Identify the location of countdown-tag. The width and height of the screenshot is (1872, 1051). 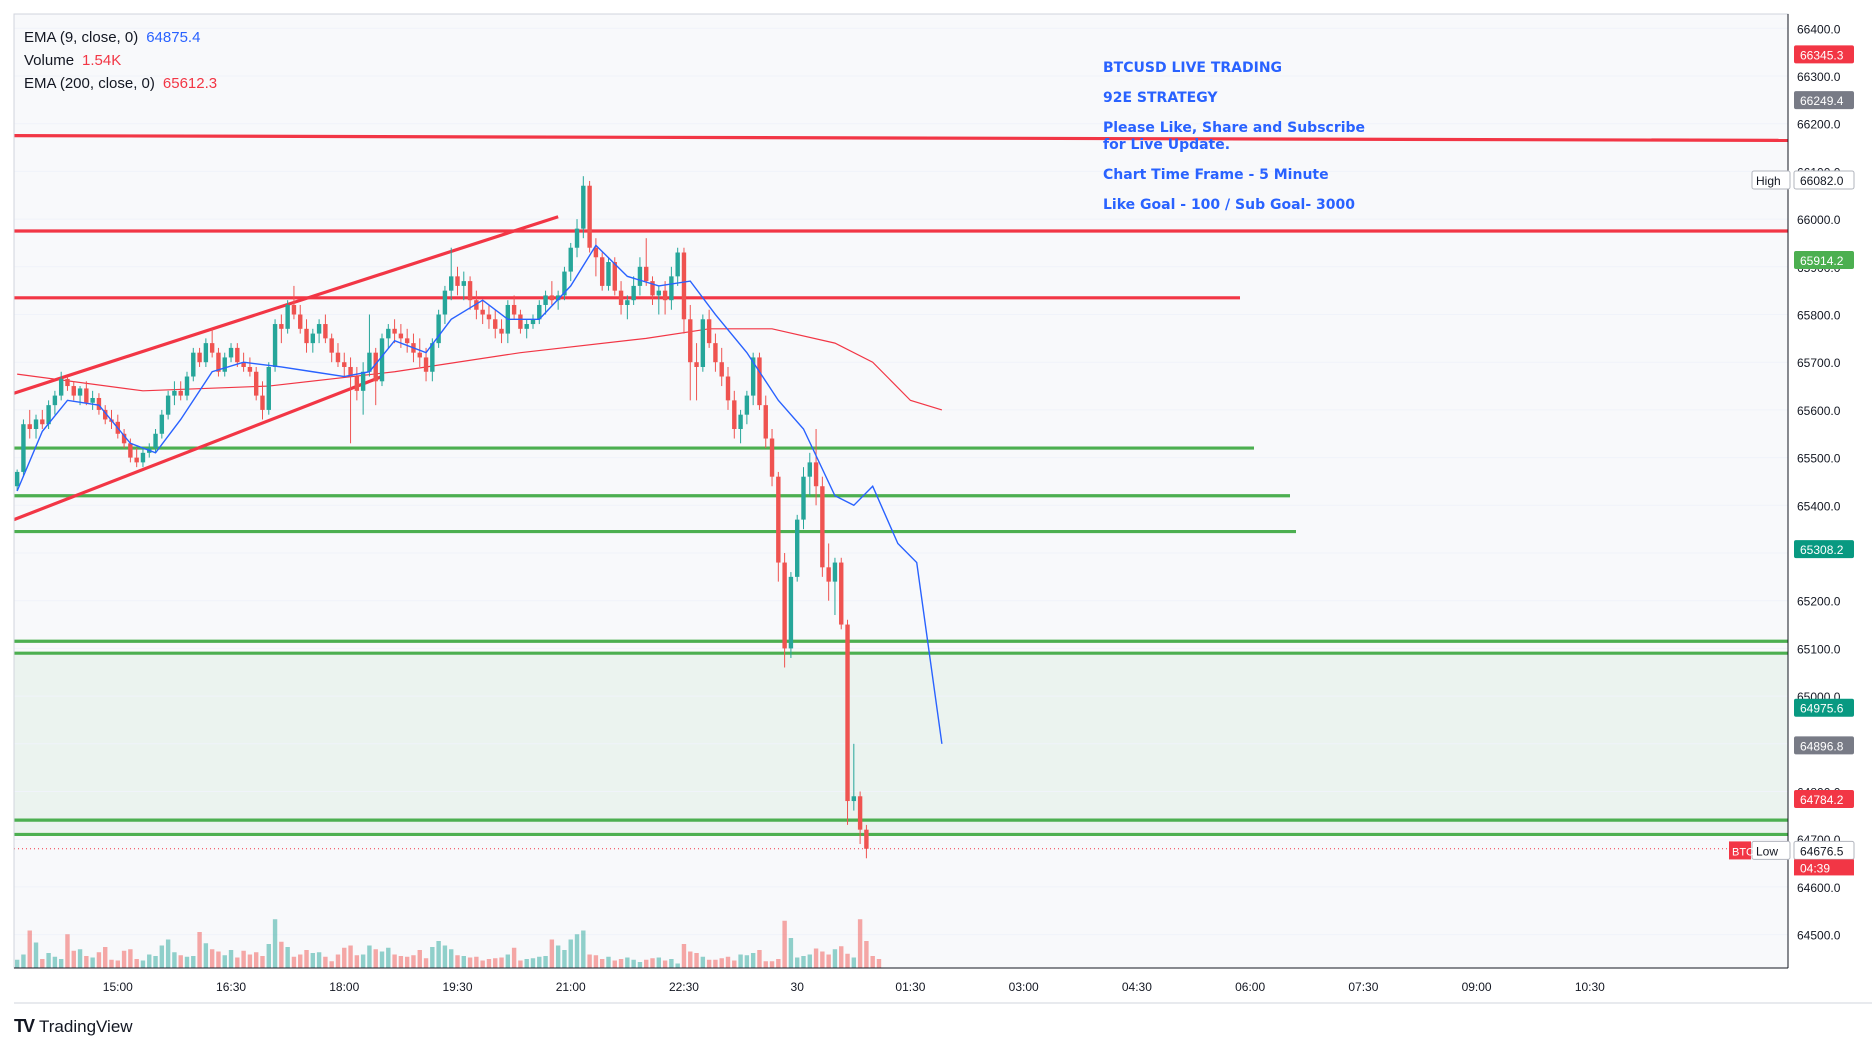
(1824, 867).